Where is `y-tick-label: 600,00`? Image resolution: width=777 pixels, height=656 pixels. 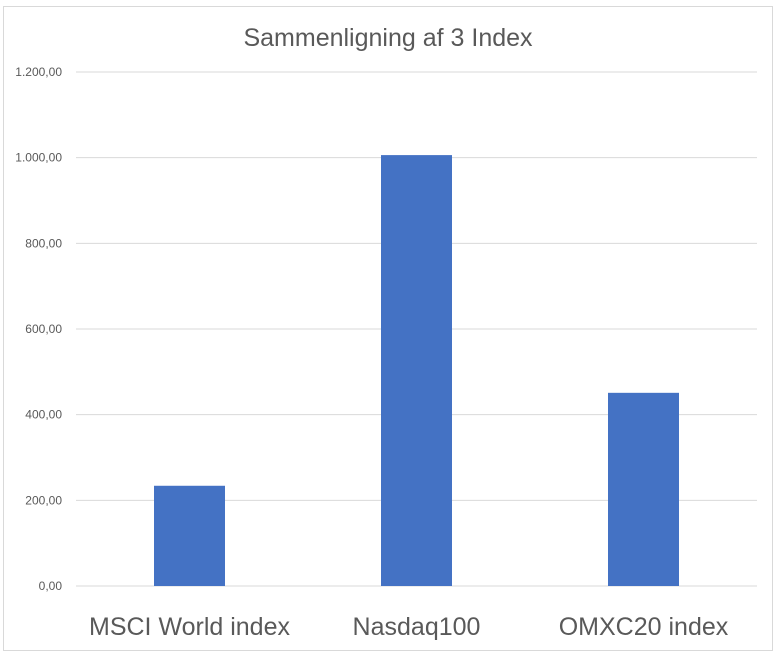 y-tick-label: 600,00 is located at coordinates (43, 329).